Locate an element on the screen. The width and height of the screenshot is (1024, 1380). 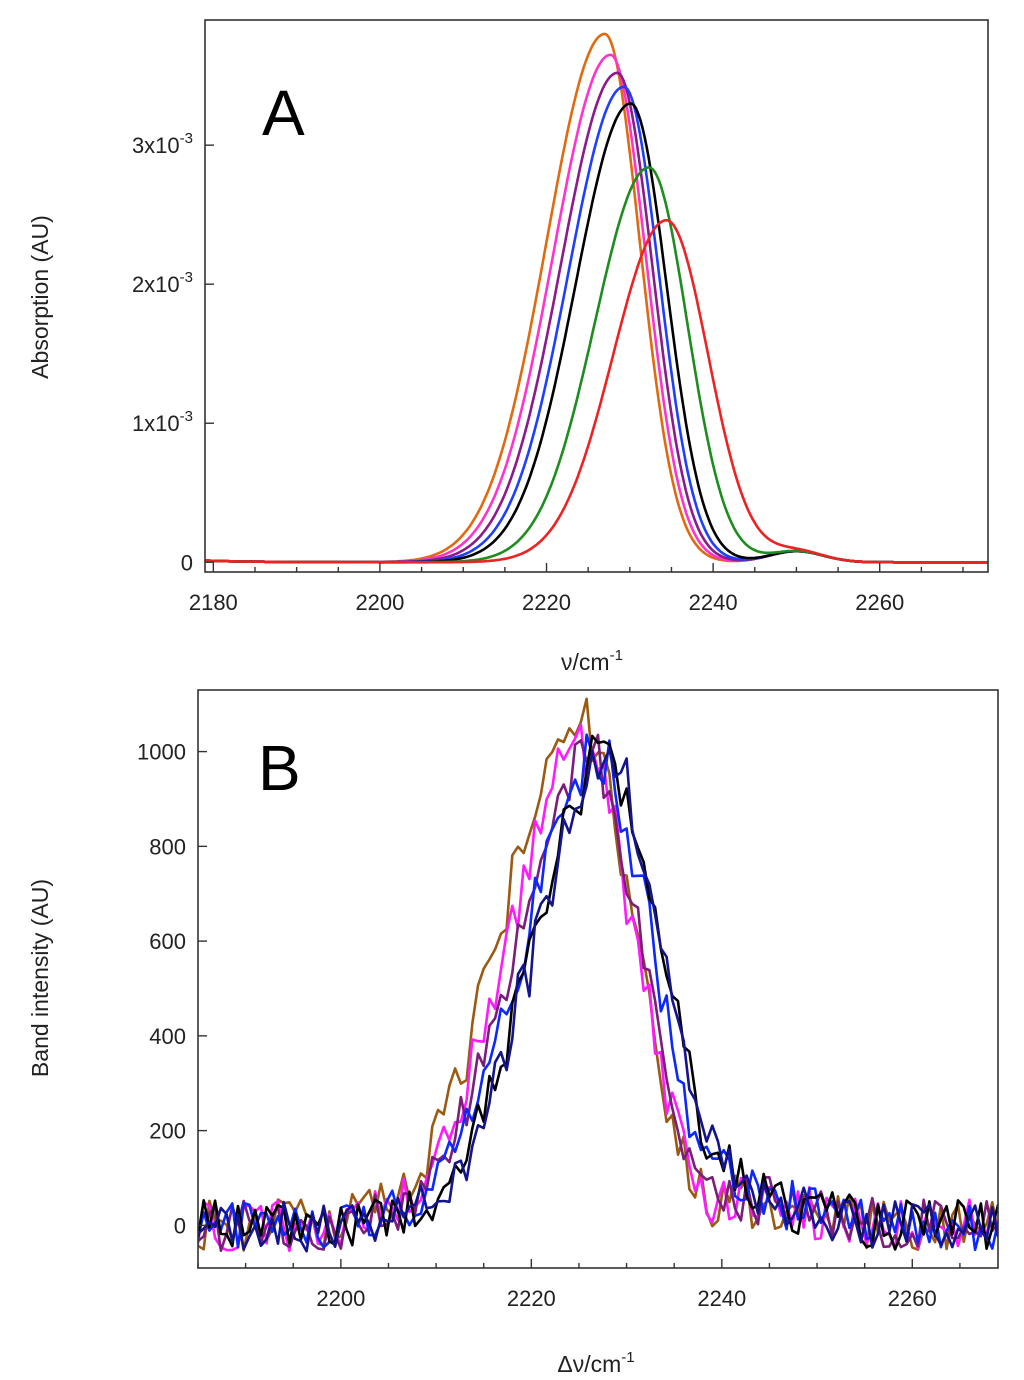
panel-a-letter: A is located at coordinates (283, 113).